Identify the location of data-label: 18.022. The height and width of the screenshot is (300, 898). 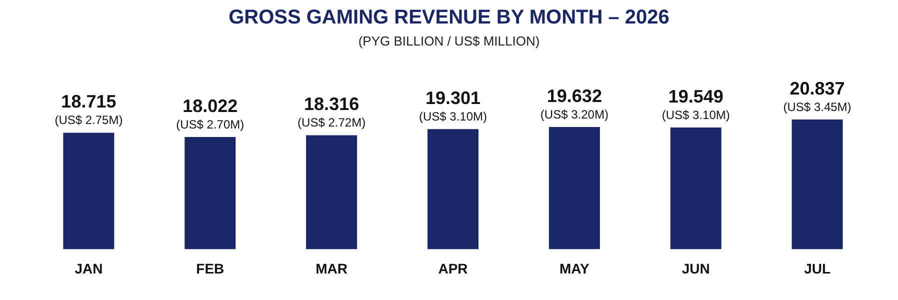
(210, 106).